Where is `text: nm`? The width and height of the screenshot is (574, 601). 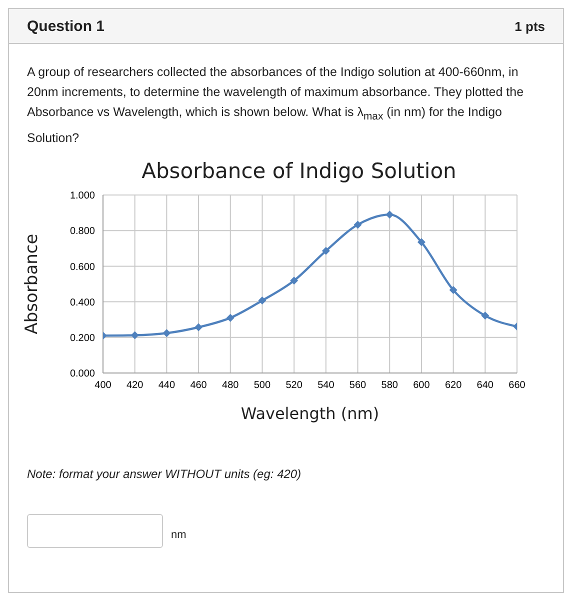
text: nm is located at coordinates (178, 535).